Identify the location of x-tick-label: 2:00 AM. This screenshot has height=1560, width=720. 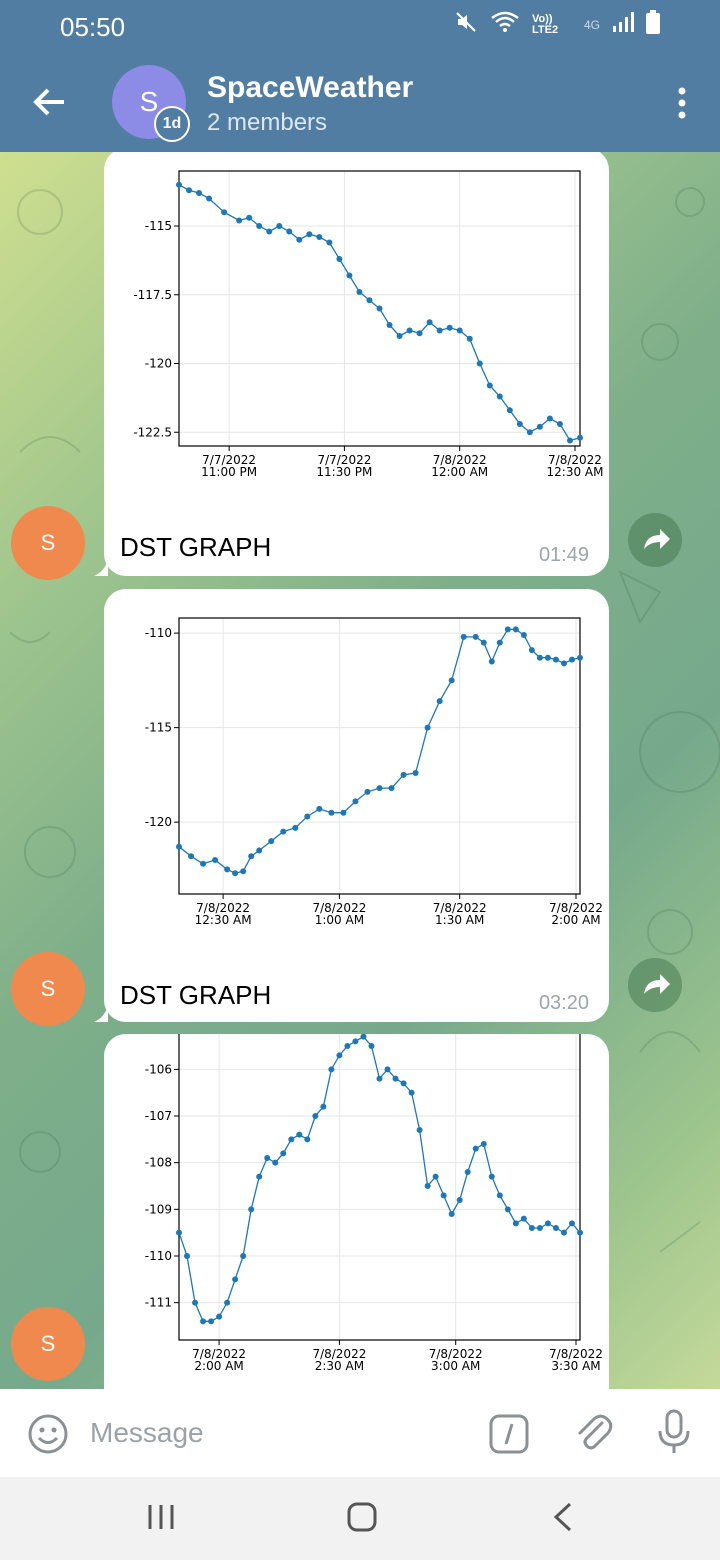
(218, 1366).